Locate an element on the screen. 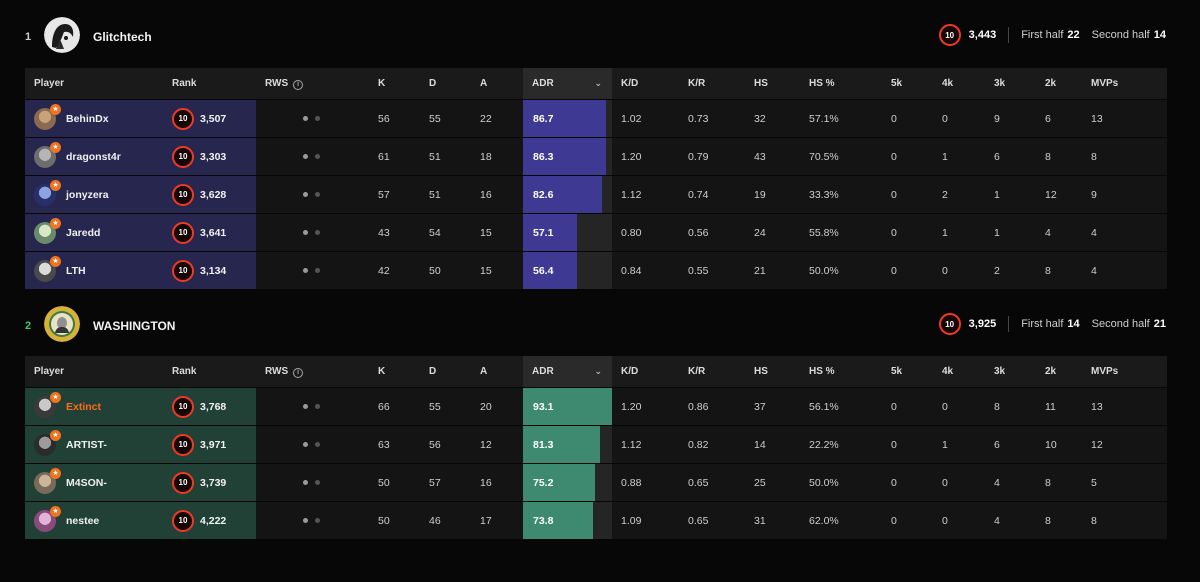 This screenshot has height=582, width=1200. player-cell: ★ LTH is located at coordinates (94, 270).